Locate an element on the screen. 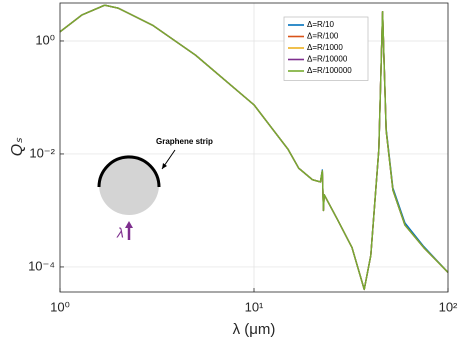 This screenshot has height=342, width=463. legend-label: Δ=R/100000 is located at coordinates (329, 70).